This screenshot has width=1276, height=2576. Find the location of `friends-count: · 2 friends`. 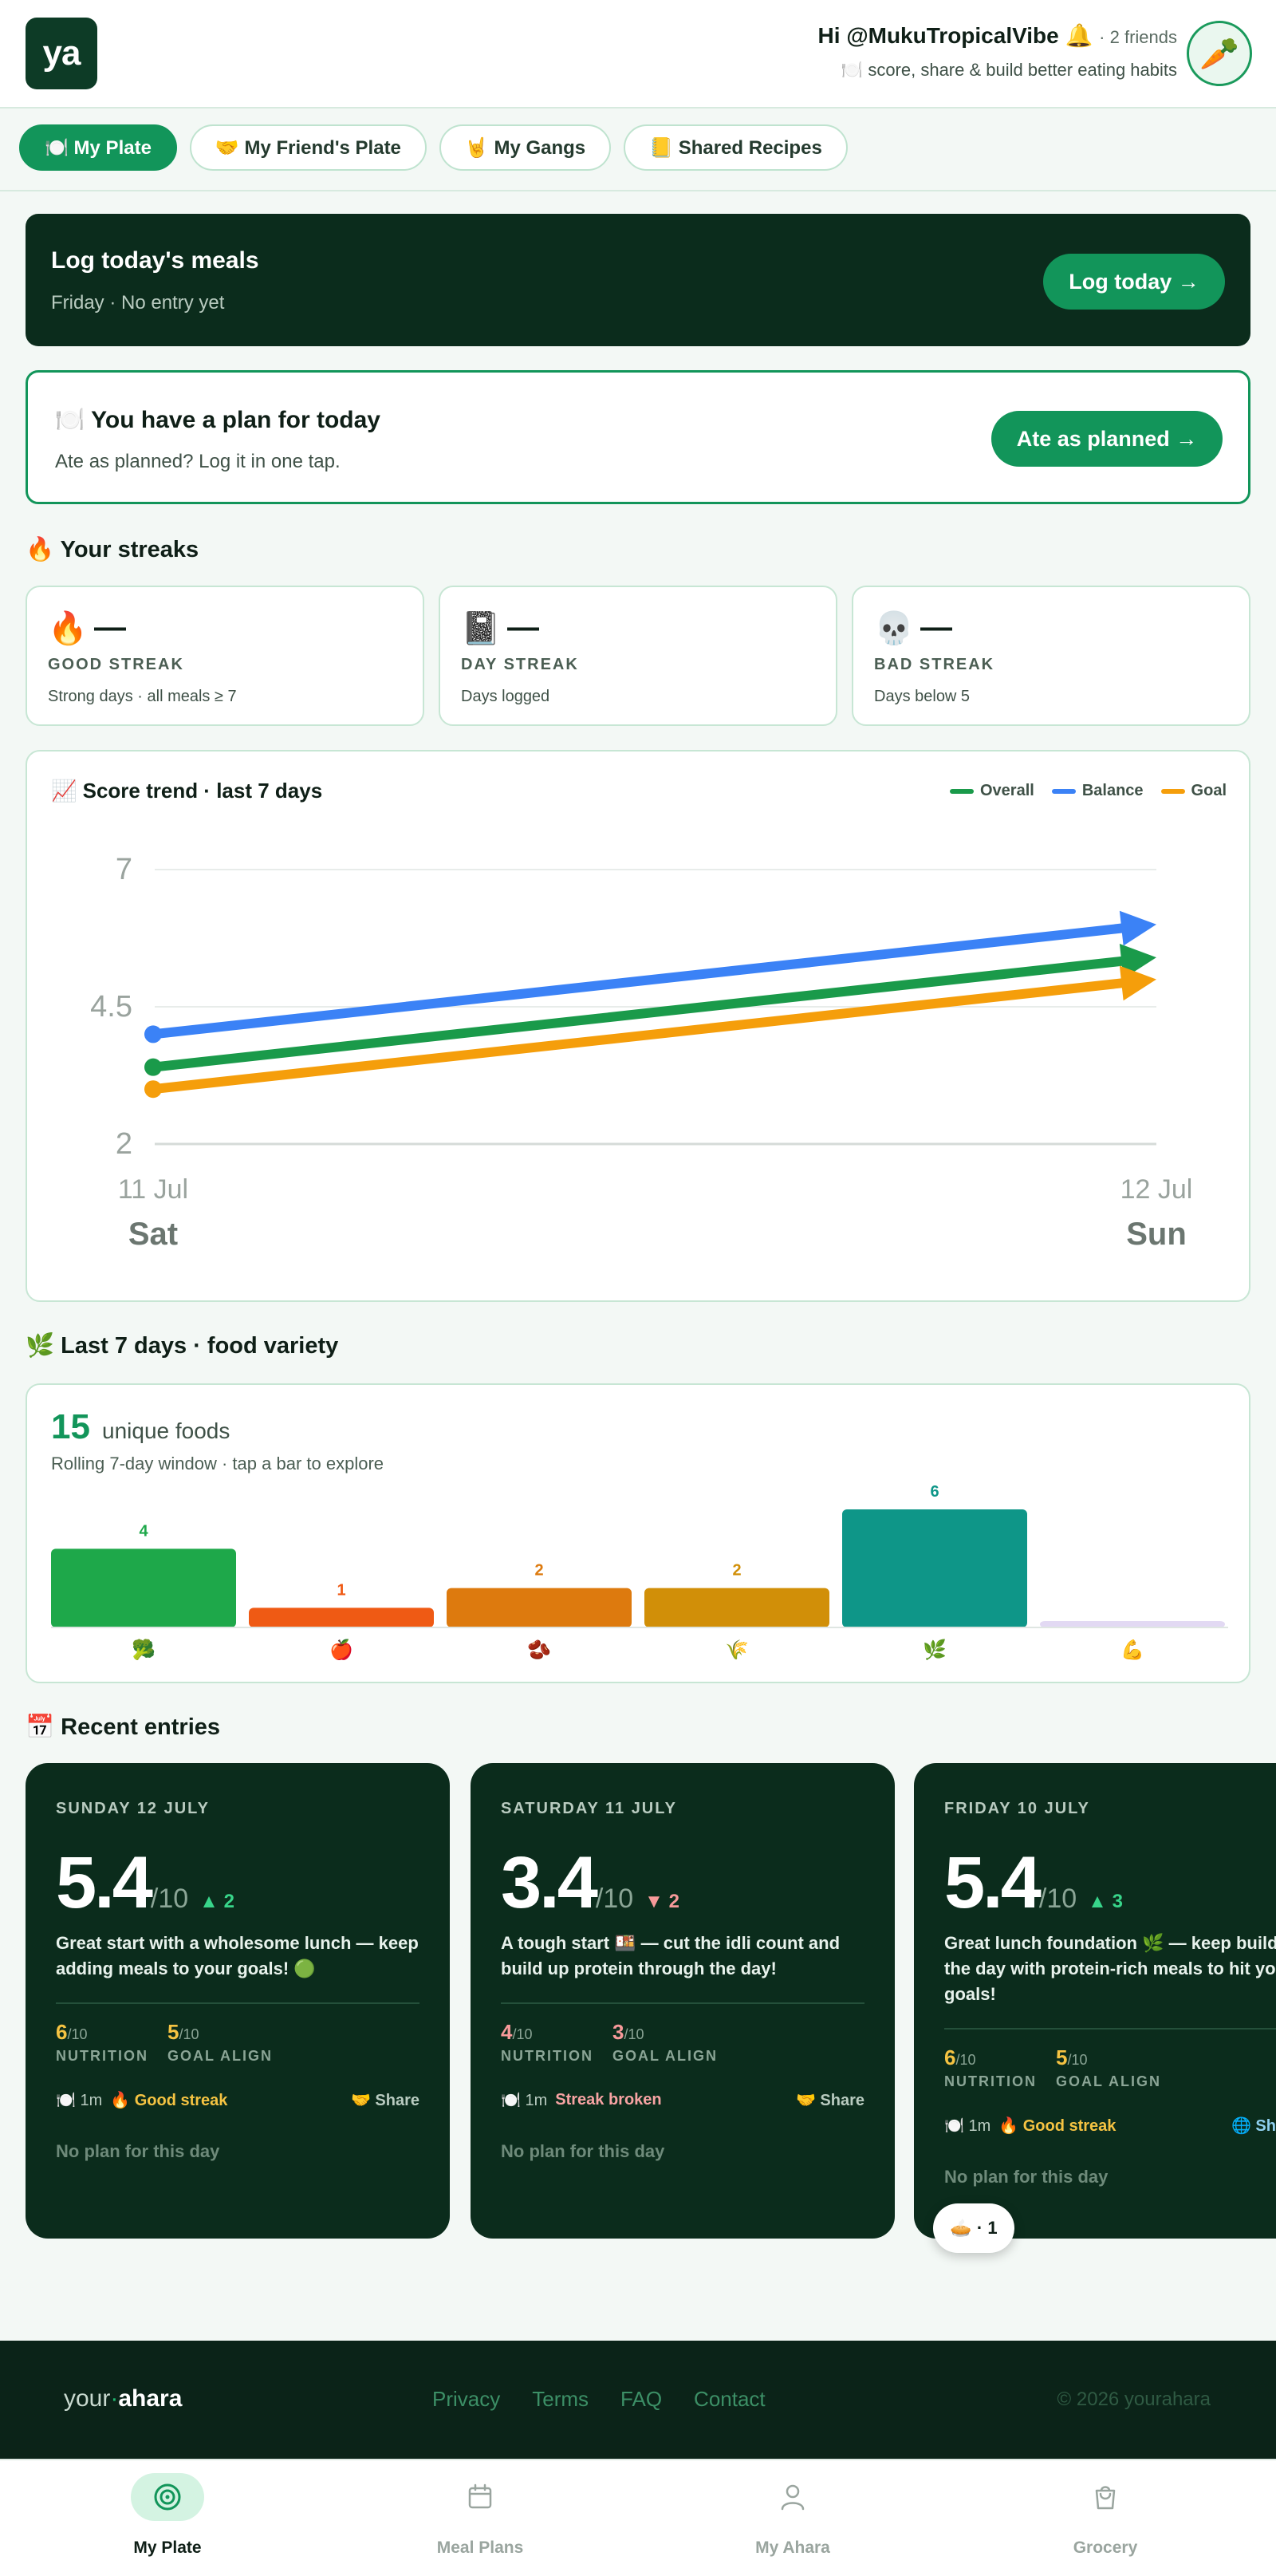

friends-count: · 2 friends is located at coordinates (1138, 37).